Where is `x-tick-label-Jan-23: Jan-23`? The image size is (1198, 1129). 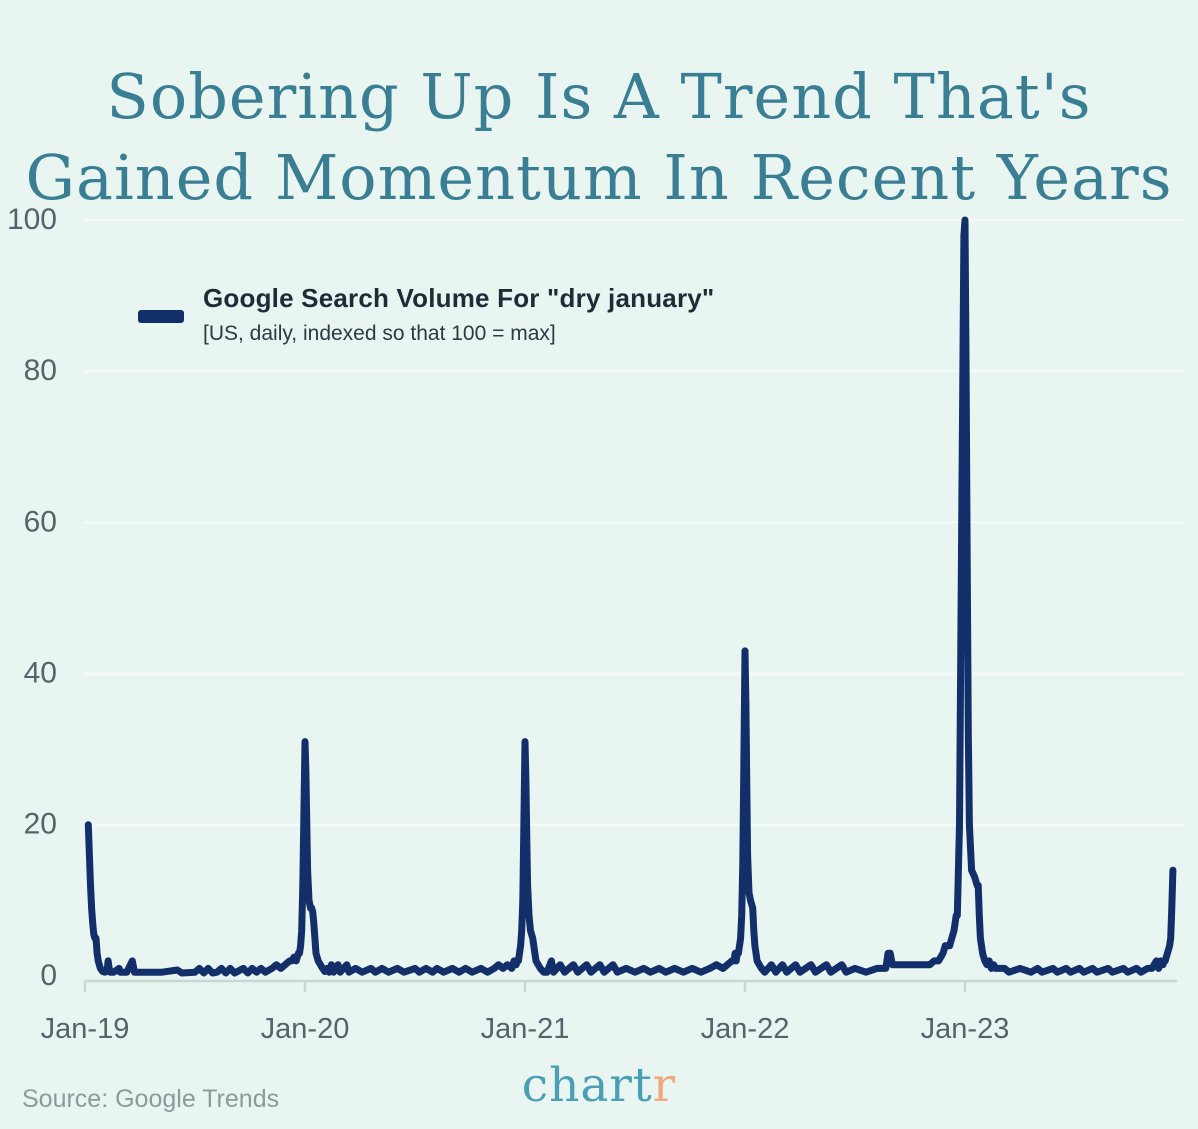
x-tick-label-Jan-23: Jan-23 is located at coordinates (965, 1029).